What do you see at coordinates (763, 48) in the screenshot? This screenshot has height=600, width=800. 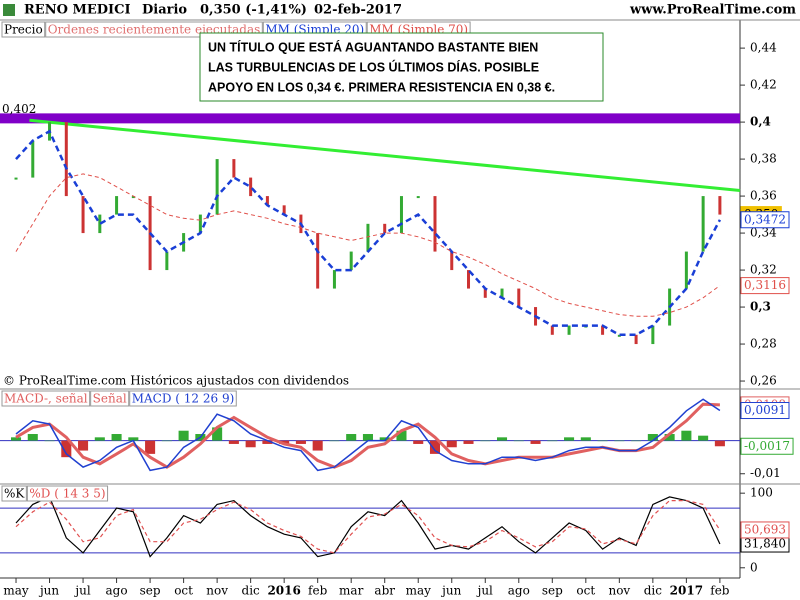 I see `y-tick-label: 0,44` at bounding box center [763, 48].